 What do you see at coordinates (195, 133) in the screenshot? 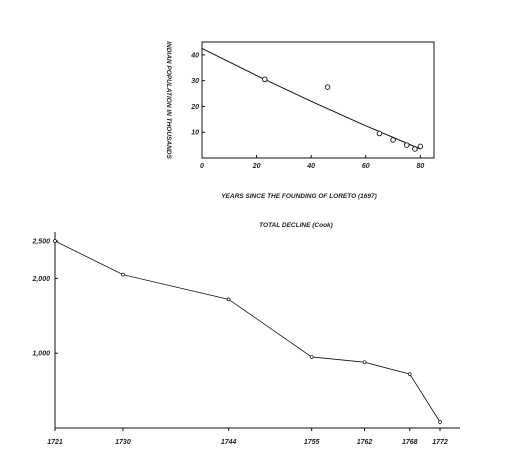
I see `top-y-tick-label: 10` at bounding box center [195, 133].